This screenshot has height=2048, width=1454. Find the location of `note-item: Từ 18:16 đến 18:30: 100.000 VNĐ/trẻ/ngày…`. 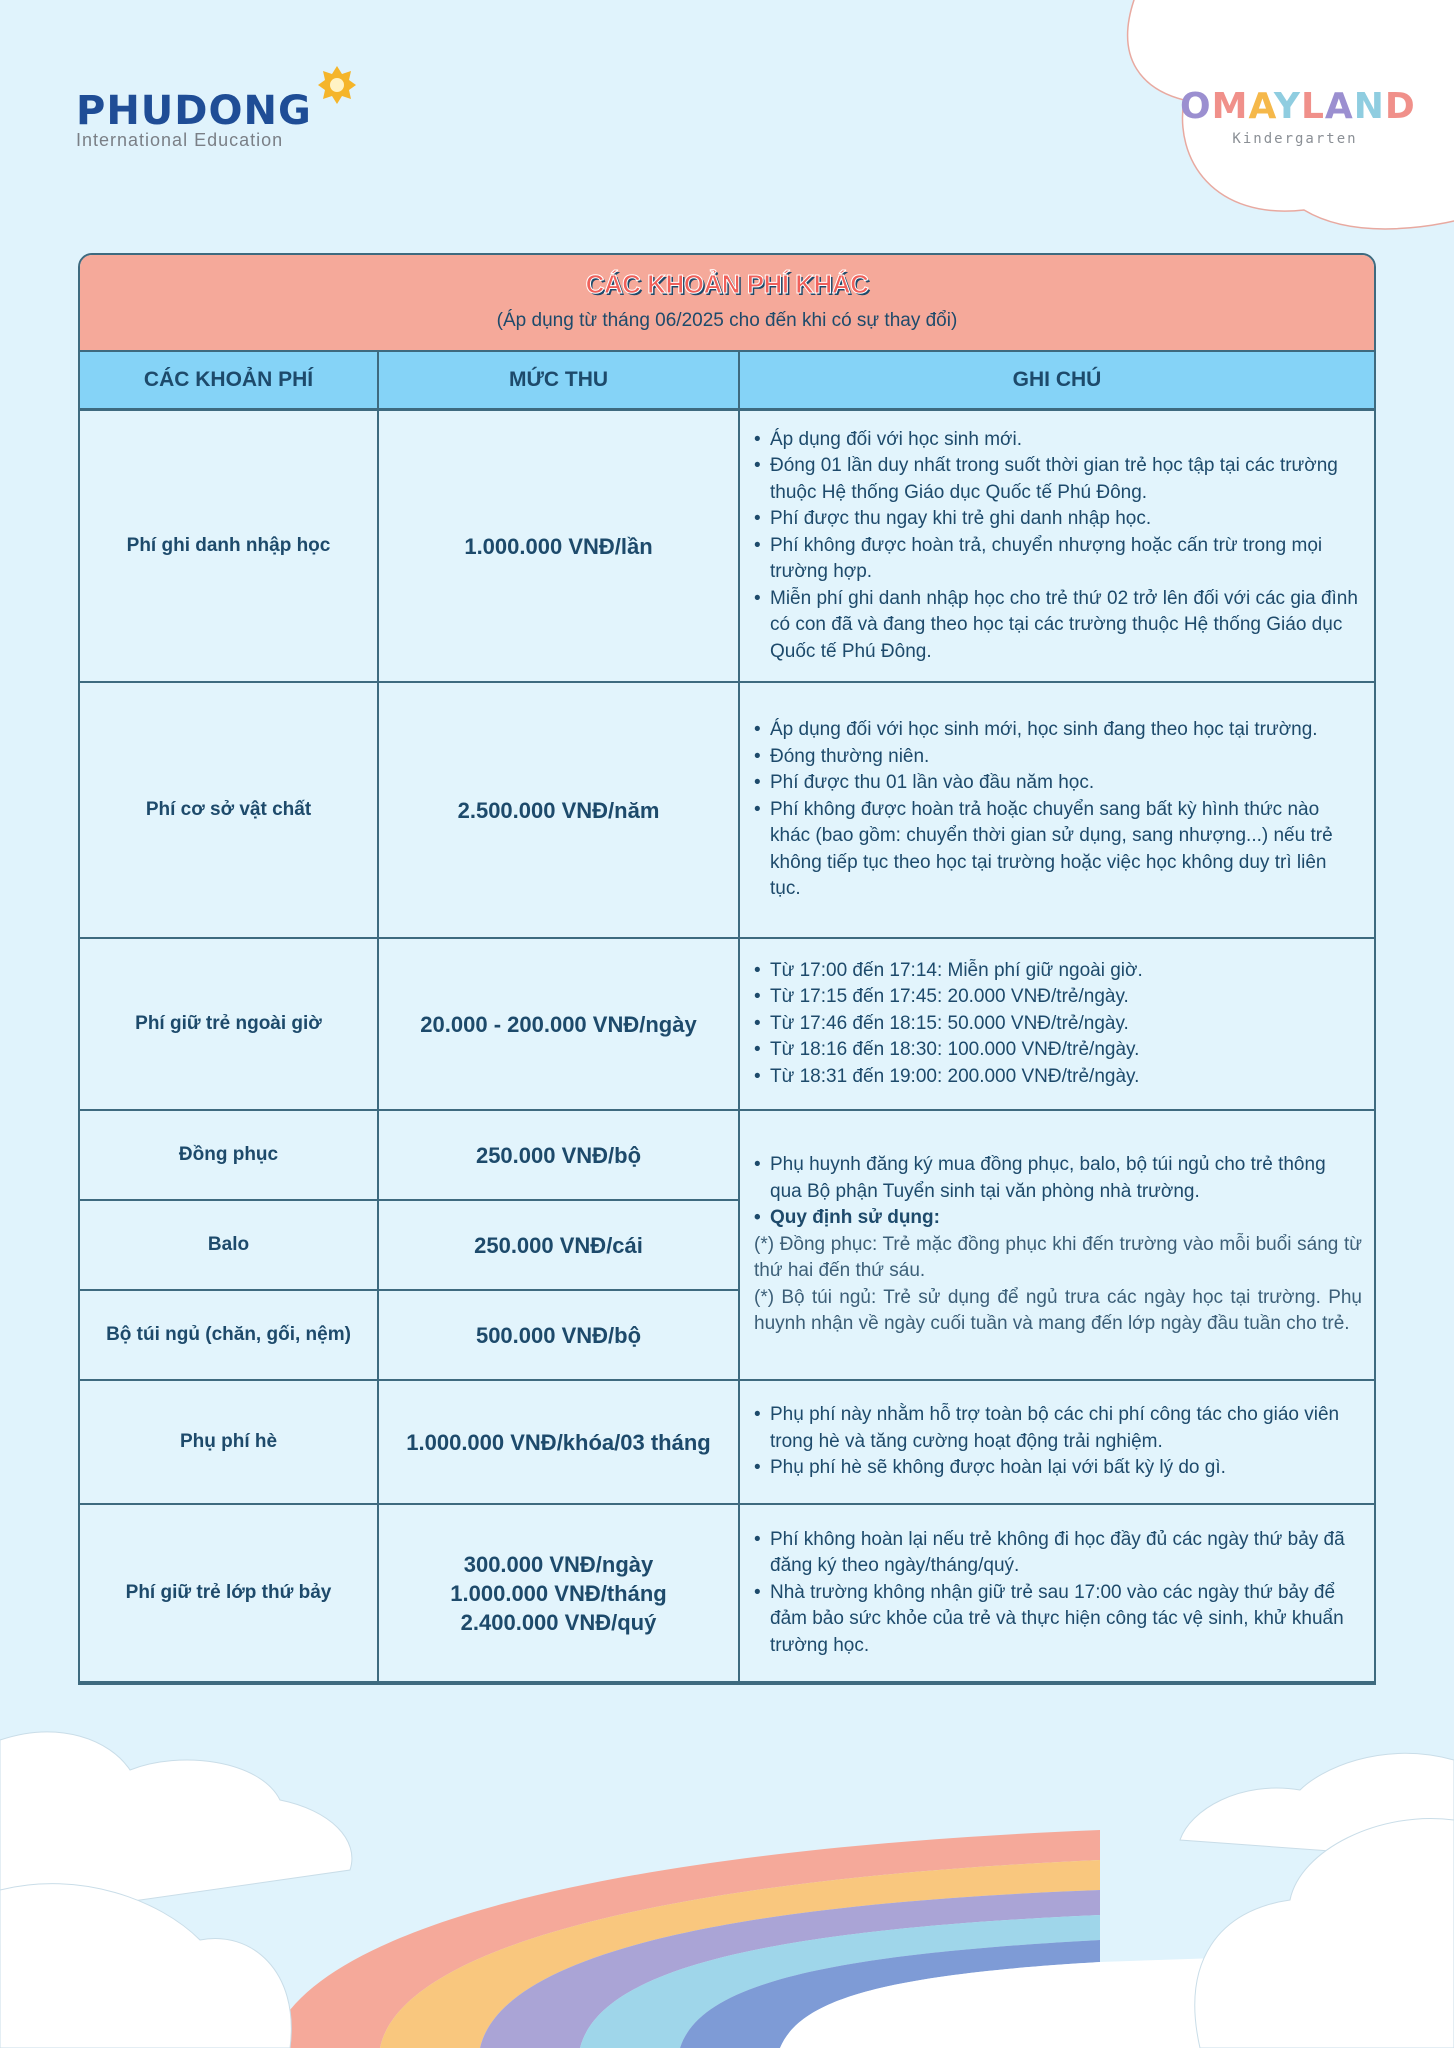

note-item: Từ 18:16 đến 18:30: 100.000 VNĐ/trẻ/ngày… is located at coordinates (948, 1050).